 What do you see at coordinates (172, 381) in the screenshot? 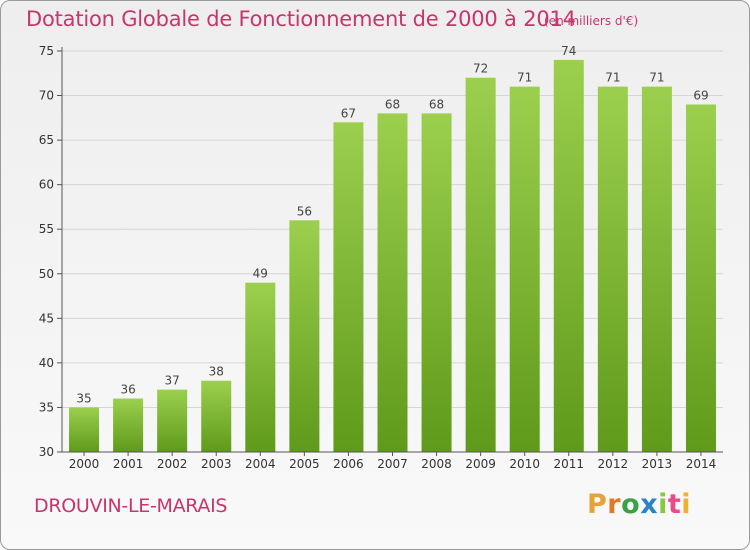
I see `value-label-2002: 37` at bounding box center [172, 381].